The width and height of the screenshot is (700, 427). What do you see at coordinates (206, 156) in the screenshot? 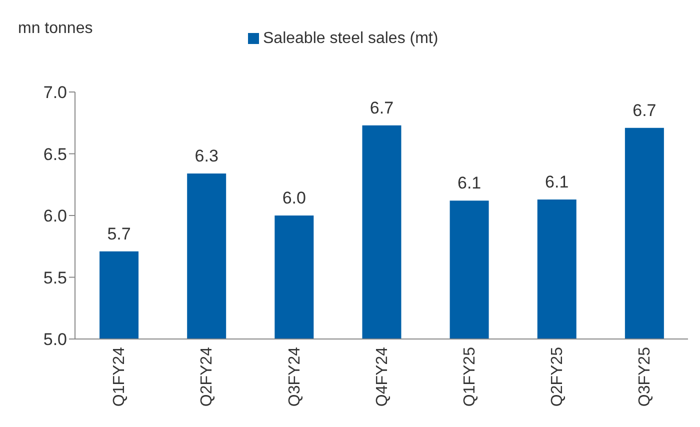
I see `data-label: 6.3` at bounding box center [206, 156].